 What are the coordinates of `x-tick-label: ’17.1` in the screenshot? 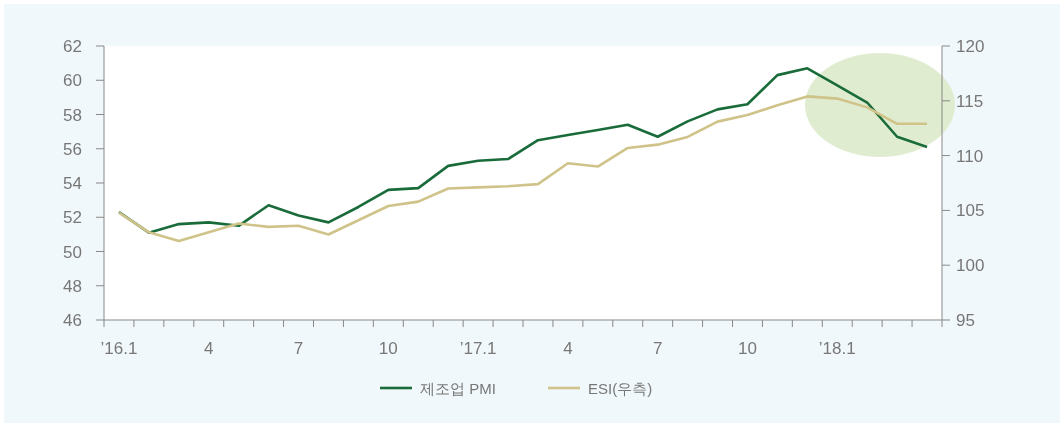 It's located at (478, 348).